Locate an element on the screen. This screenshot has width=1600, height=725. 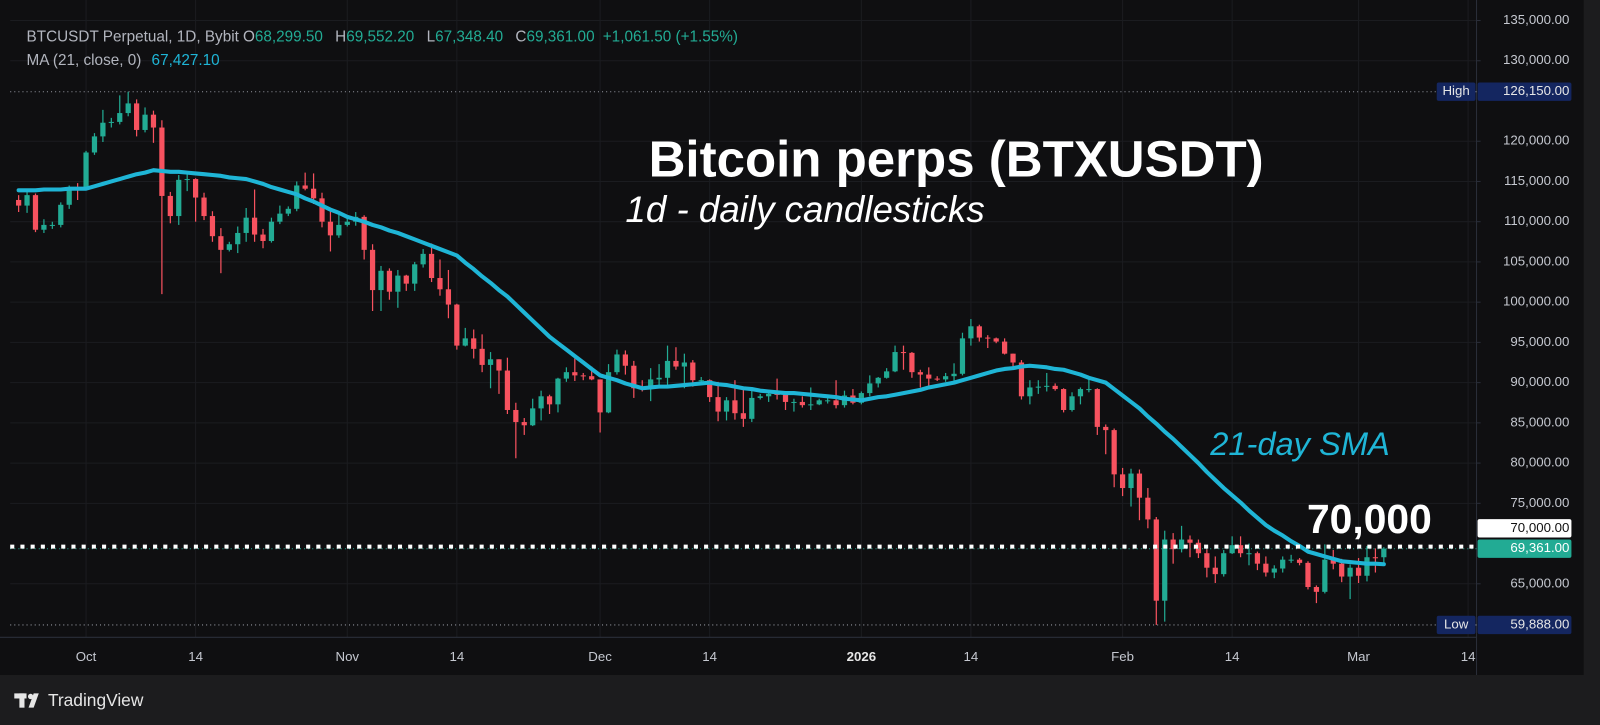
y-tick-label: 75,000.00 is located at coordinates (1539, 502).